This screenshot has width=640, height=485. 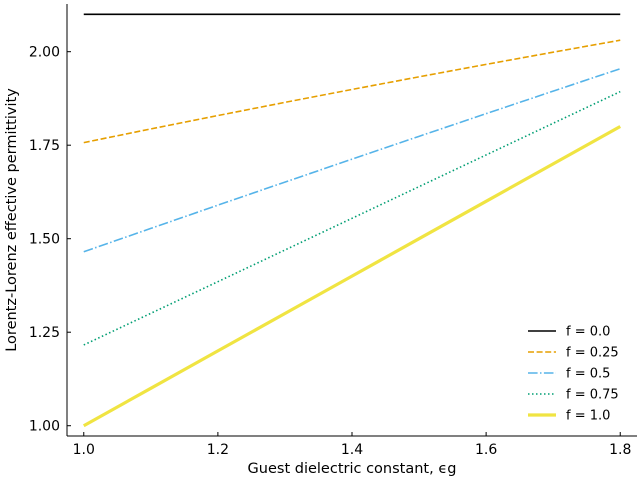 I want to click on x-axis-label: Guest dielectric constant, ϵg, so click(x=352, y=469).